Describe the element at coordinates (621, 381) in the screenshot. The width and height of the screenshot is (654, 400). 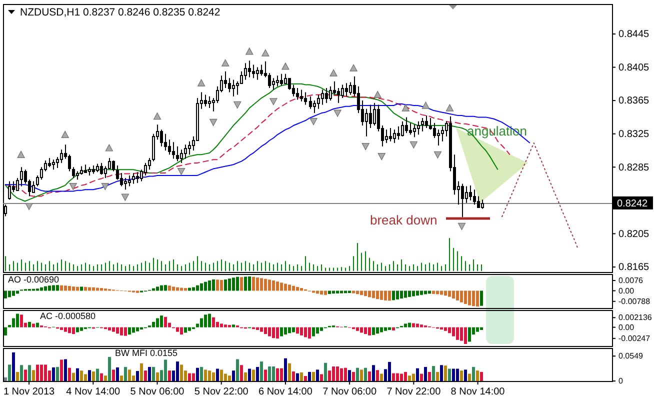
I see `y-tick-label: 0` at that location.